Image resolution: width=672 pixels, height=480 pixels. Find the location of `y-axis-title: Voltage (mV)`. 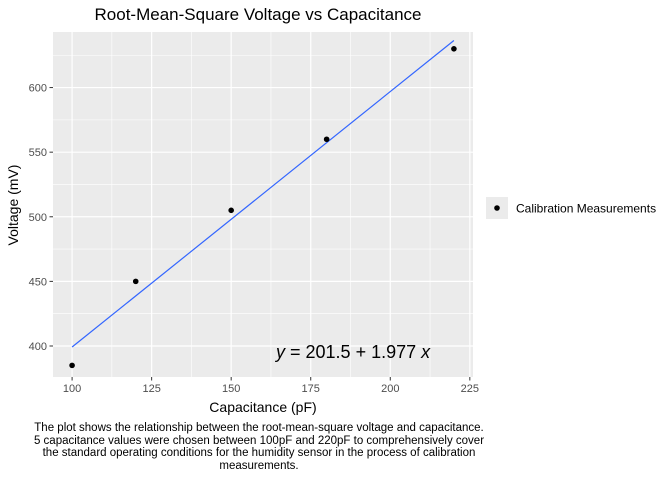

y-axis-title: Voltage (mV) is located at coordinates (13, 205).